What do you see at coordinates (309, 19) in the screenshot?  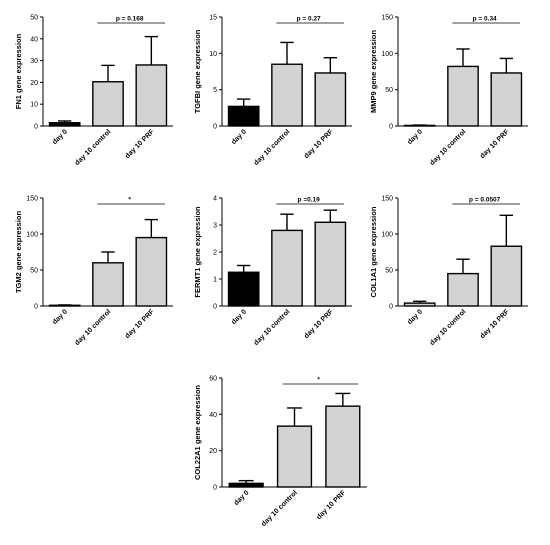 I see `significance-label: p = 0.27` at bounding box center [309, 19].